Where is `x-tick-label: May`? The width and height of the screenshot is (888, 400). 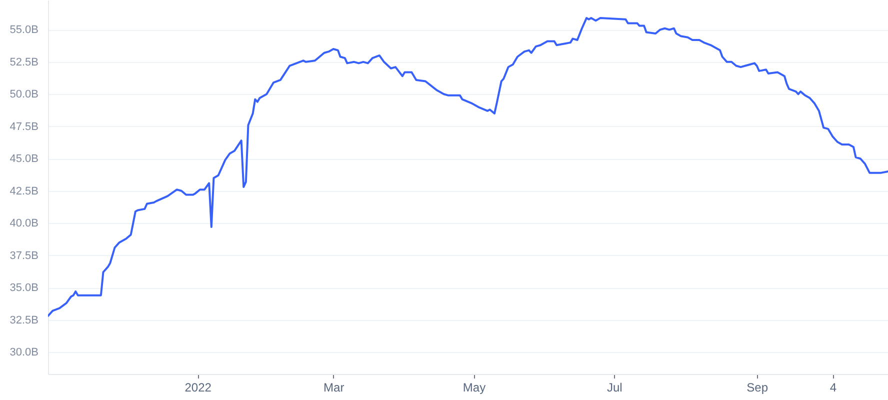
x-tick-label: May is located at coordinates (474, 387).